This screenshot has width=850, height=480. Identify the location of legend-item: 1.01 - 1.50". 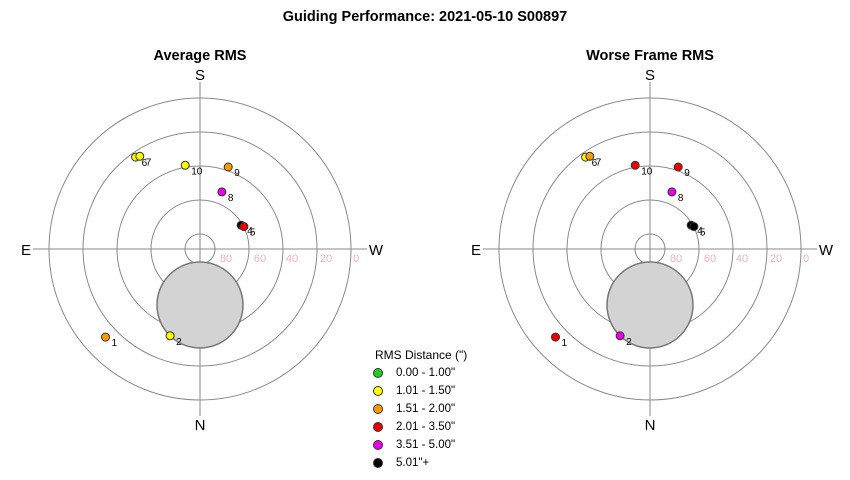
(417, 391).